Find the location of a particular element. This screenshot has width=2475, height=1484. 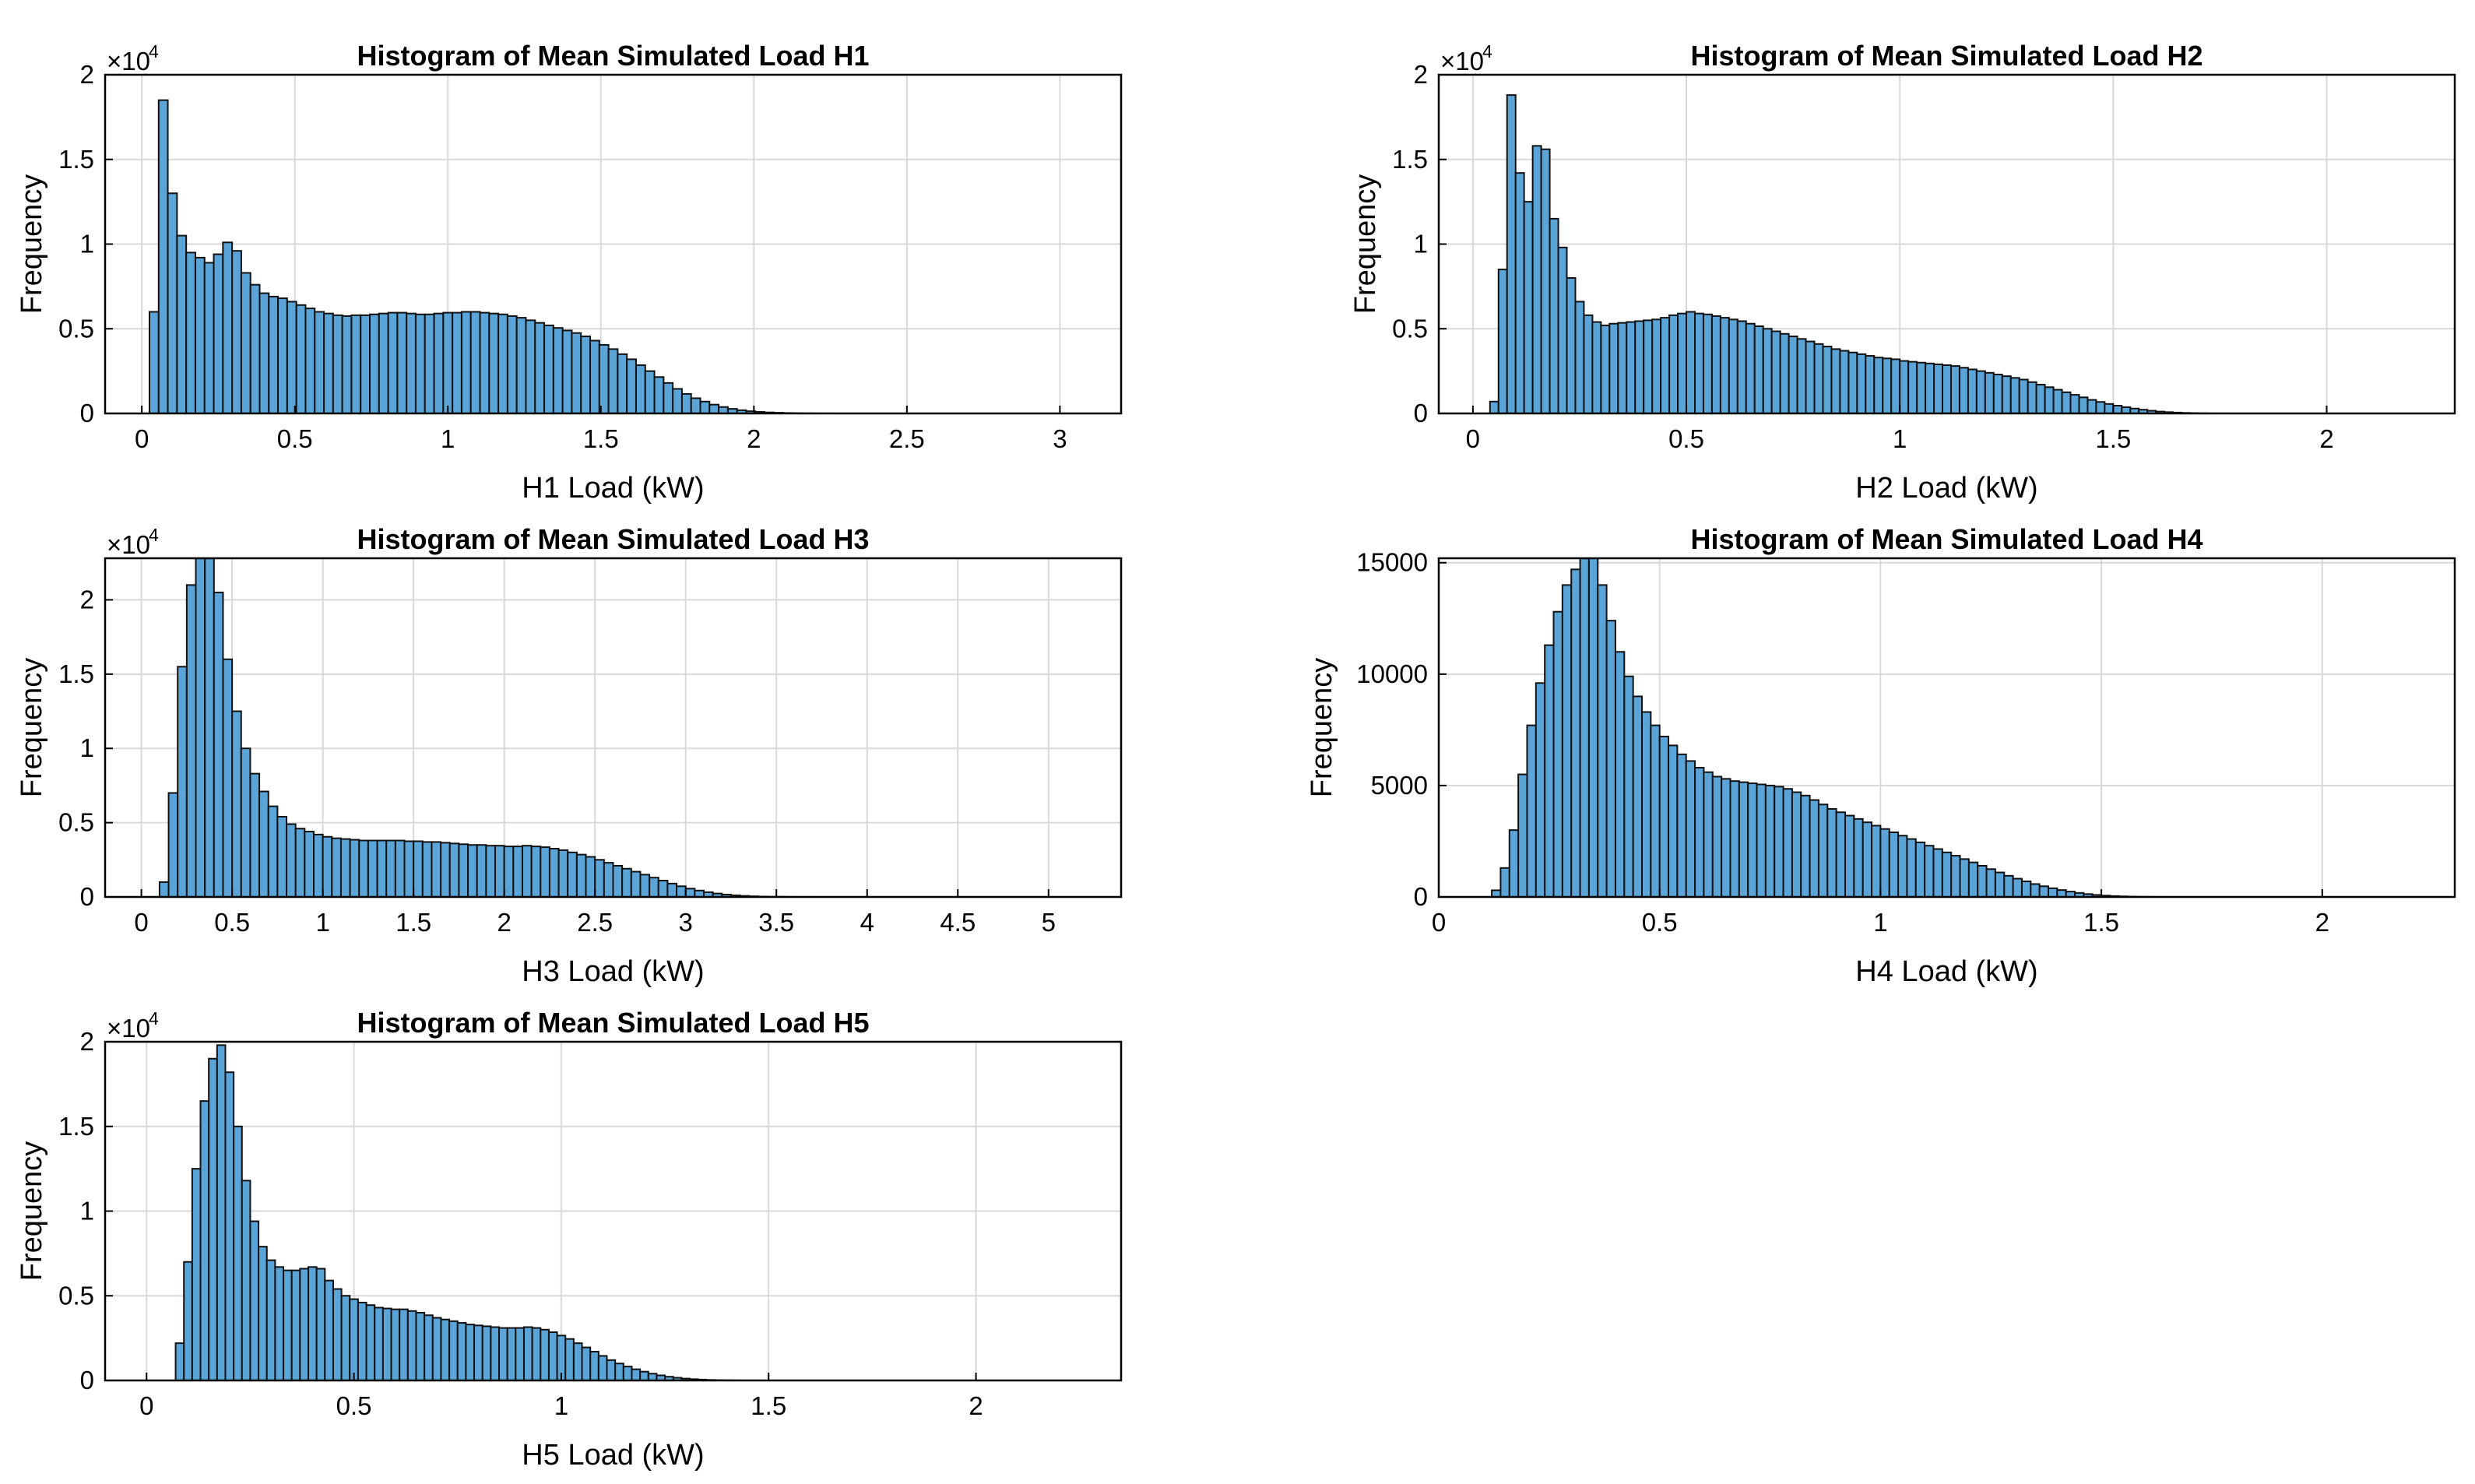

x-tick-label: 1.5 is located at coordinates (2113, 438).